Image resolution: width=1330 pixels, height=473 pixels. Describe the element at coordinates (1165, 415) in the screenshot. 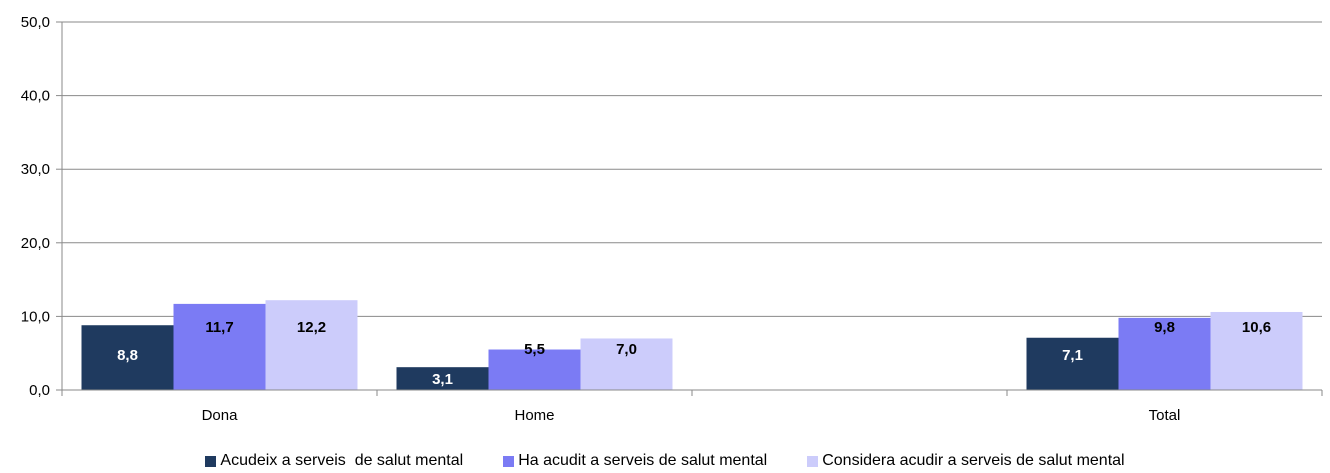

I see `x-tick-label: Total` at that location.